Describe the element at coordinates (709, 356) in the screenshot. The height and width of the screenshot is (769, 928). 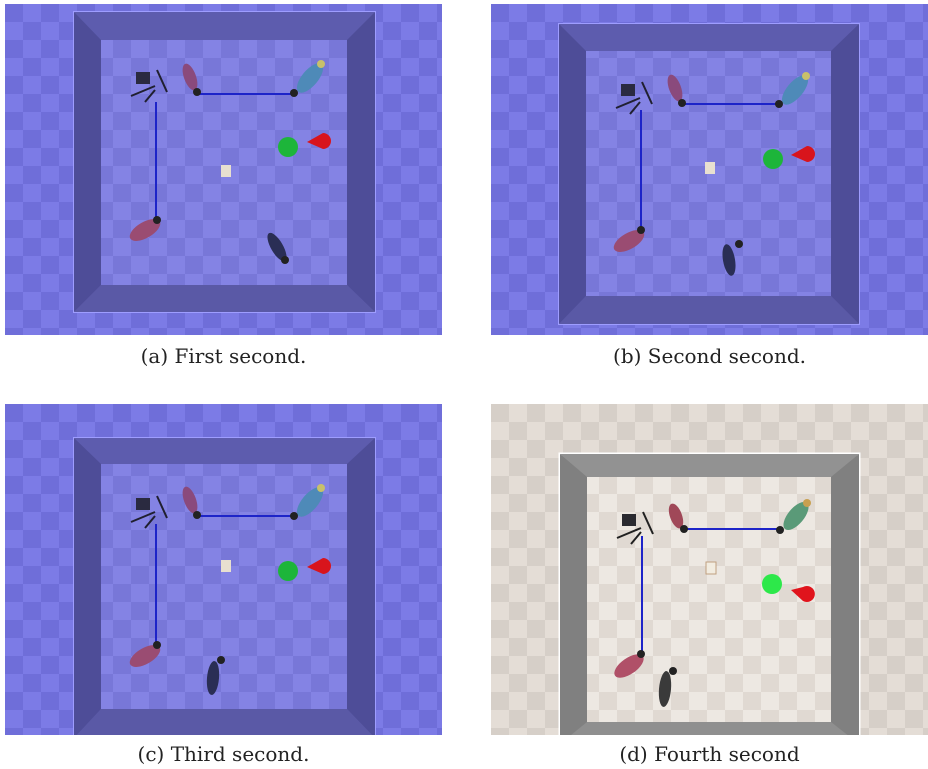
I see `caption-b: (b) Second second.` at that location.